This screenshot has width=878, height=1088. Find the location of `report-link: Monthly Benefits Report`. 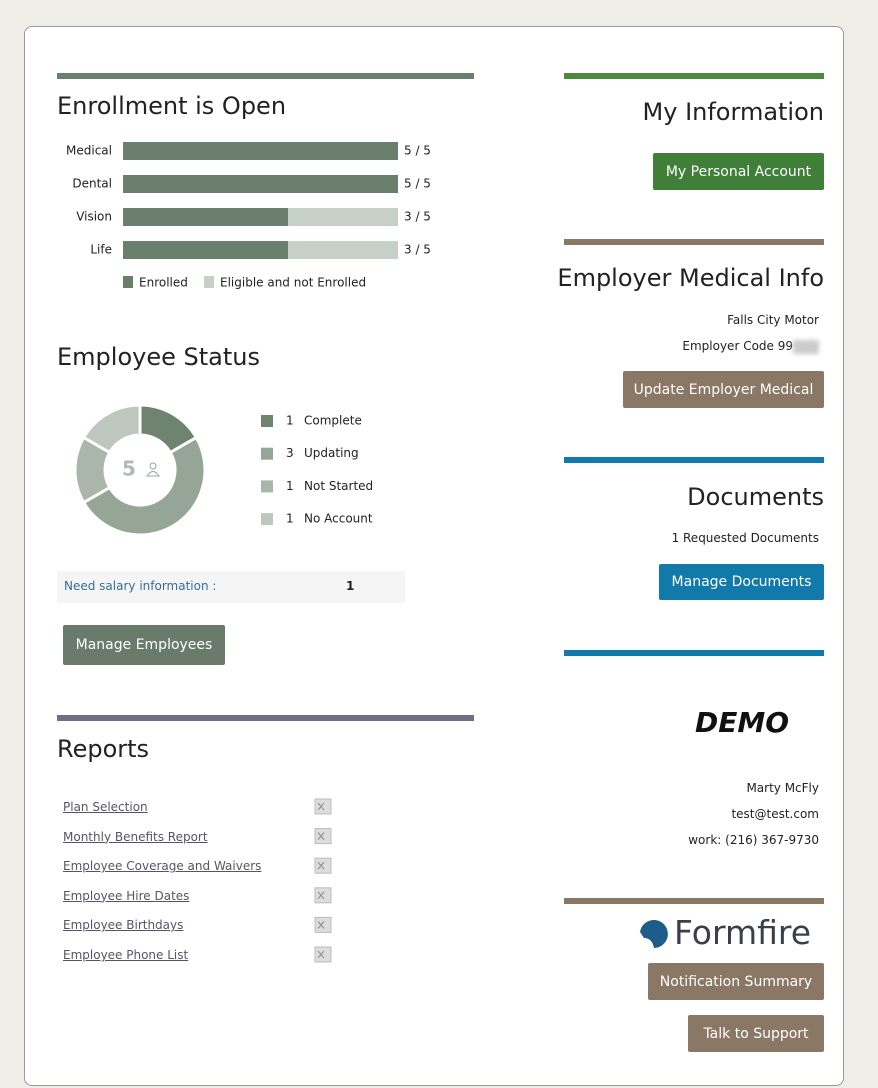

report-link: Monthly Benefits Report is located at coordinates (135, 836).